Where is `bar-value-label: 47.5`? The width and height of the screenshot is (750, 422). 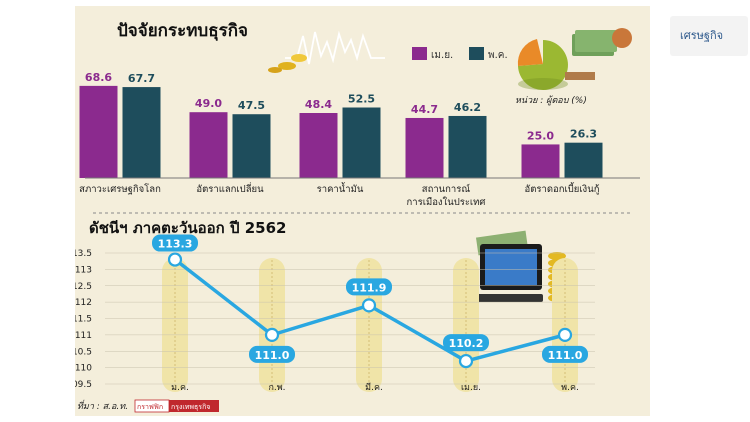
bar-value-label: 47.5 is located at coordinates (251, 105).